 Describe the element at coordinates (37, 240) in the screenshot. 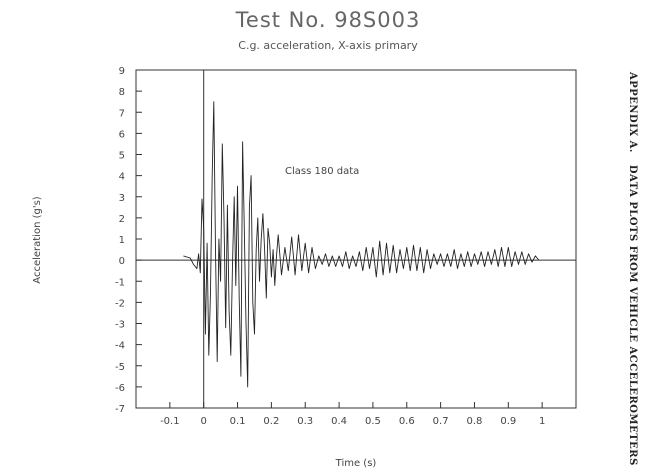

I see `y-axis-label: Acceleration (g's)` at that location.